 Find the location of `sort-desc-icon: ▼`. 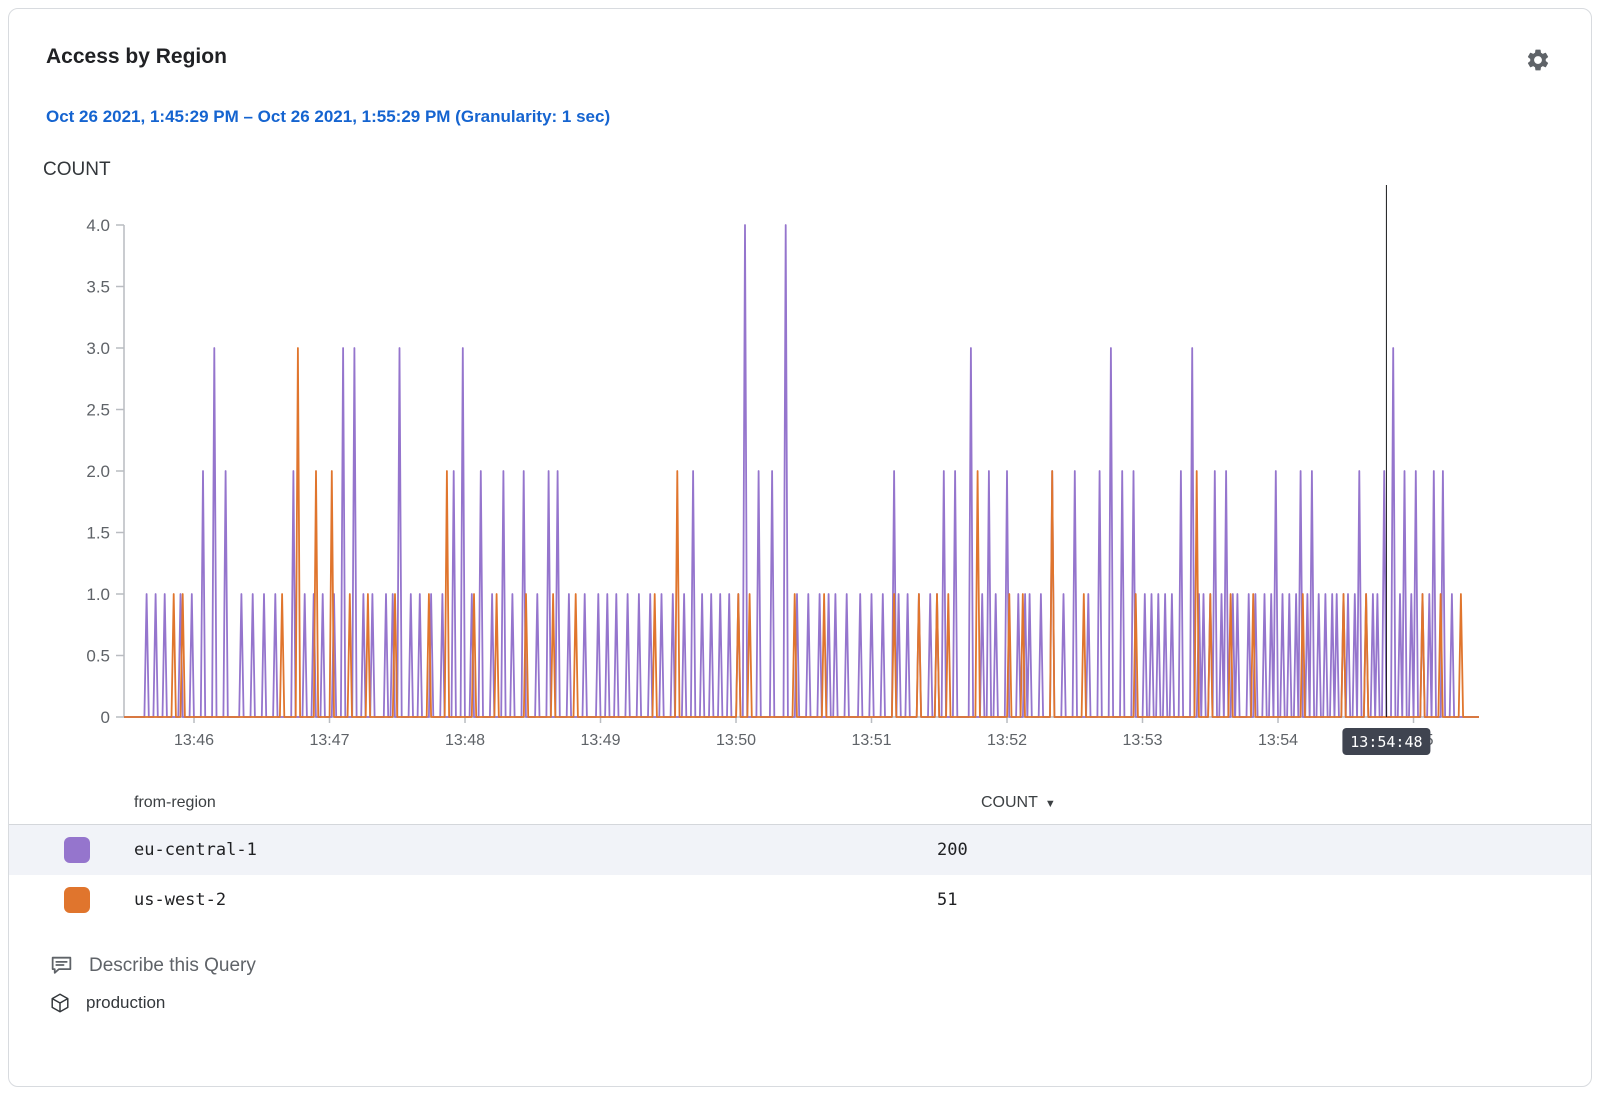

sort-desc-icon: ▼ is located at coordinates (1050, 804).